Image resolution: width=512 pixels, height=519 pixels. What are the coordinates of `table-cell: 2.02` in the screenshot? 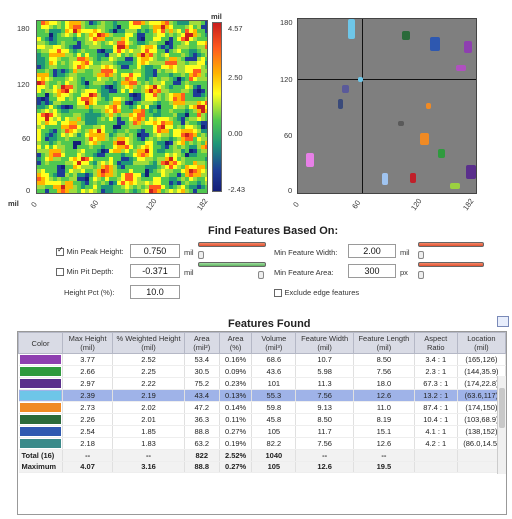 It's located at (148, 407).